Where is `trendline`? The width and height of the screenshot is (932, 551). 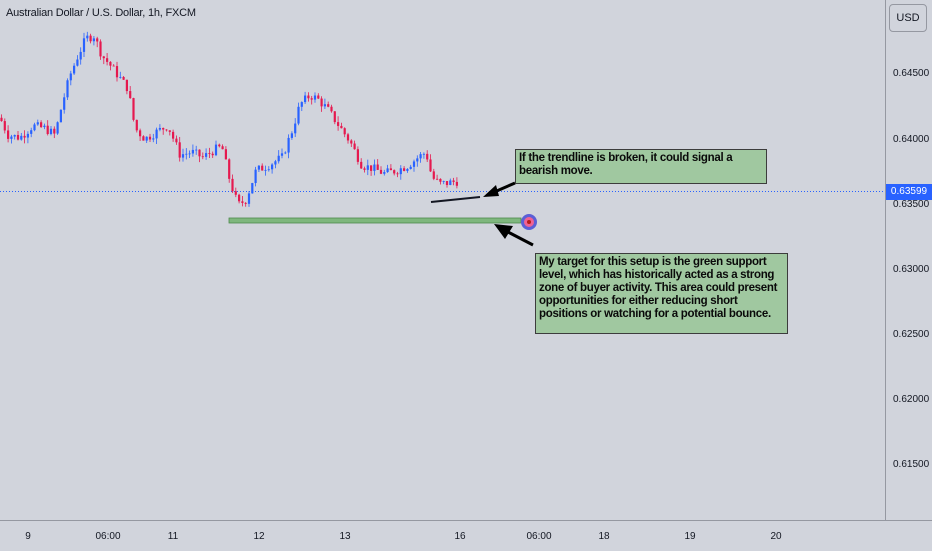
trendline is located at coordinates (455, 199).